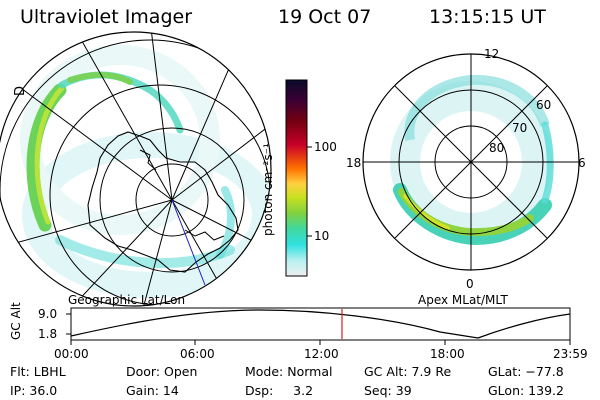  Describe the element at coordinates (48, 314) in the screenshot. I see `timeline-ytick-high: 9.0` at that location.